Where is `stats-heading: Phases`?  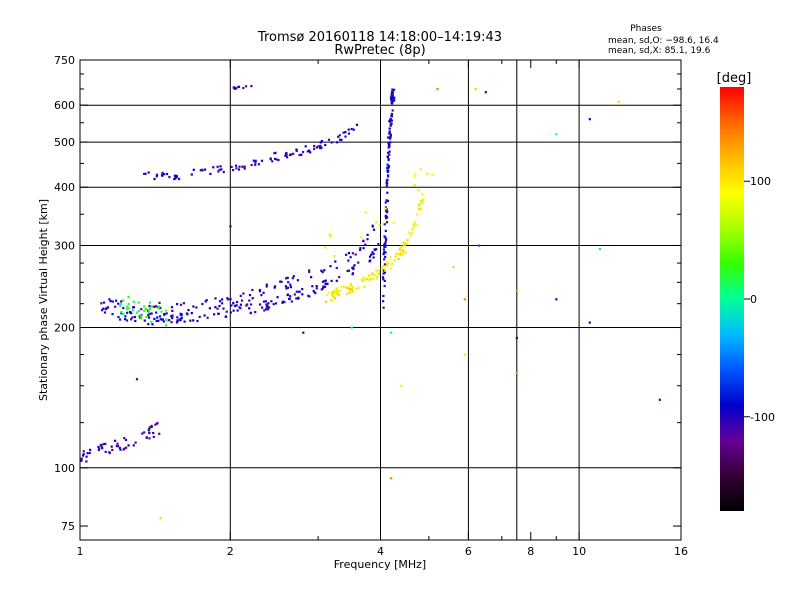 stats-heading: Phases is located at coordinates (646, 29).